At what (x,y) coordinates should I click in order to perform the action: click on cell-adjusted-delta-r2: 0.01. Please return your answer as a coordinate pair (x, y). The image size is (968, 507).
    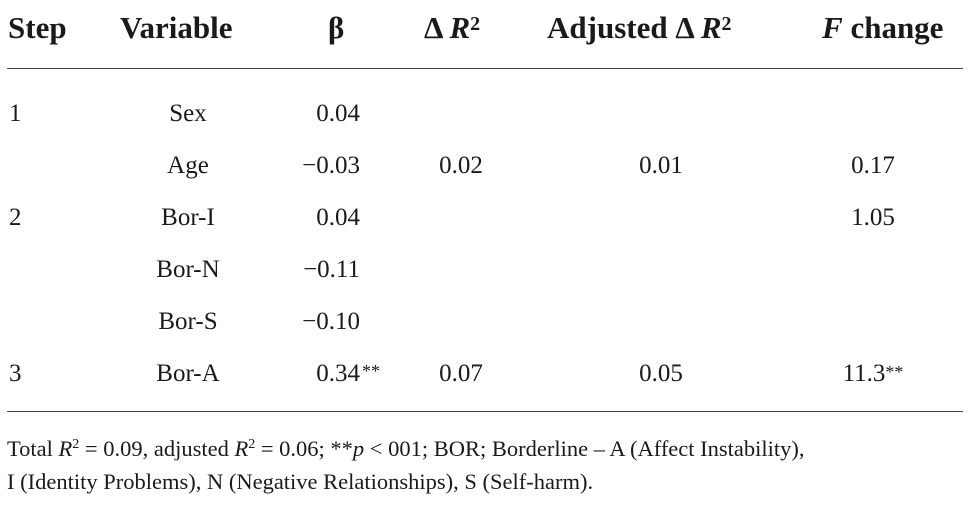
    Looking at the image, I should click on (661, 165).